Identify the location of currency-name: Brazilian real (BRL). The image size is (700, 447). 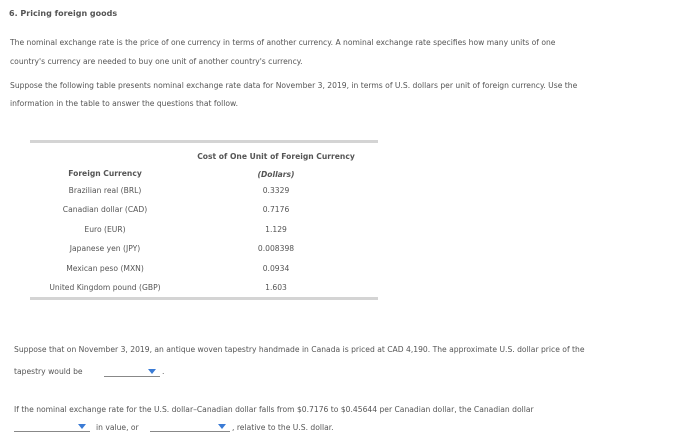
(105, 190).